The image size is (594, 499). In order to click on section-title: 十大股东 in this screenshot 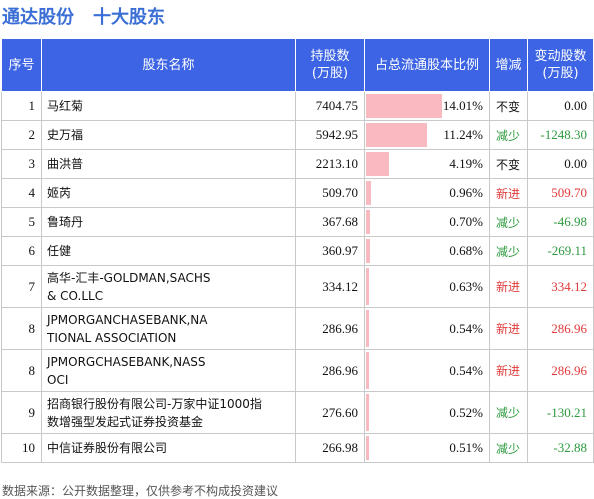, I will do `click(129, 17)`.